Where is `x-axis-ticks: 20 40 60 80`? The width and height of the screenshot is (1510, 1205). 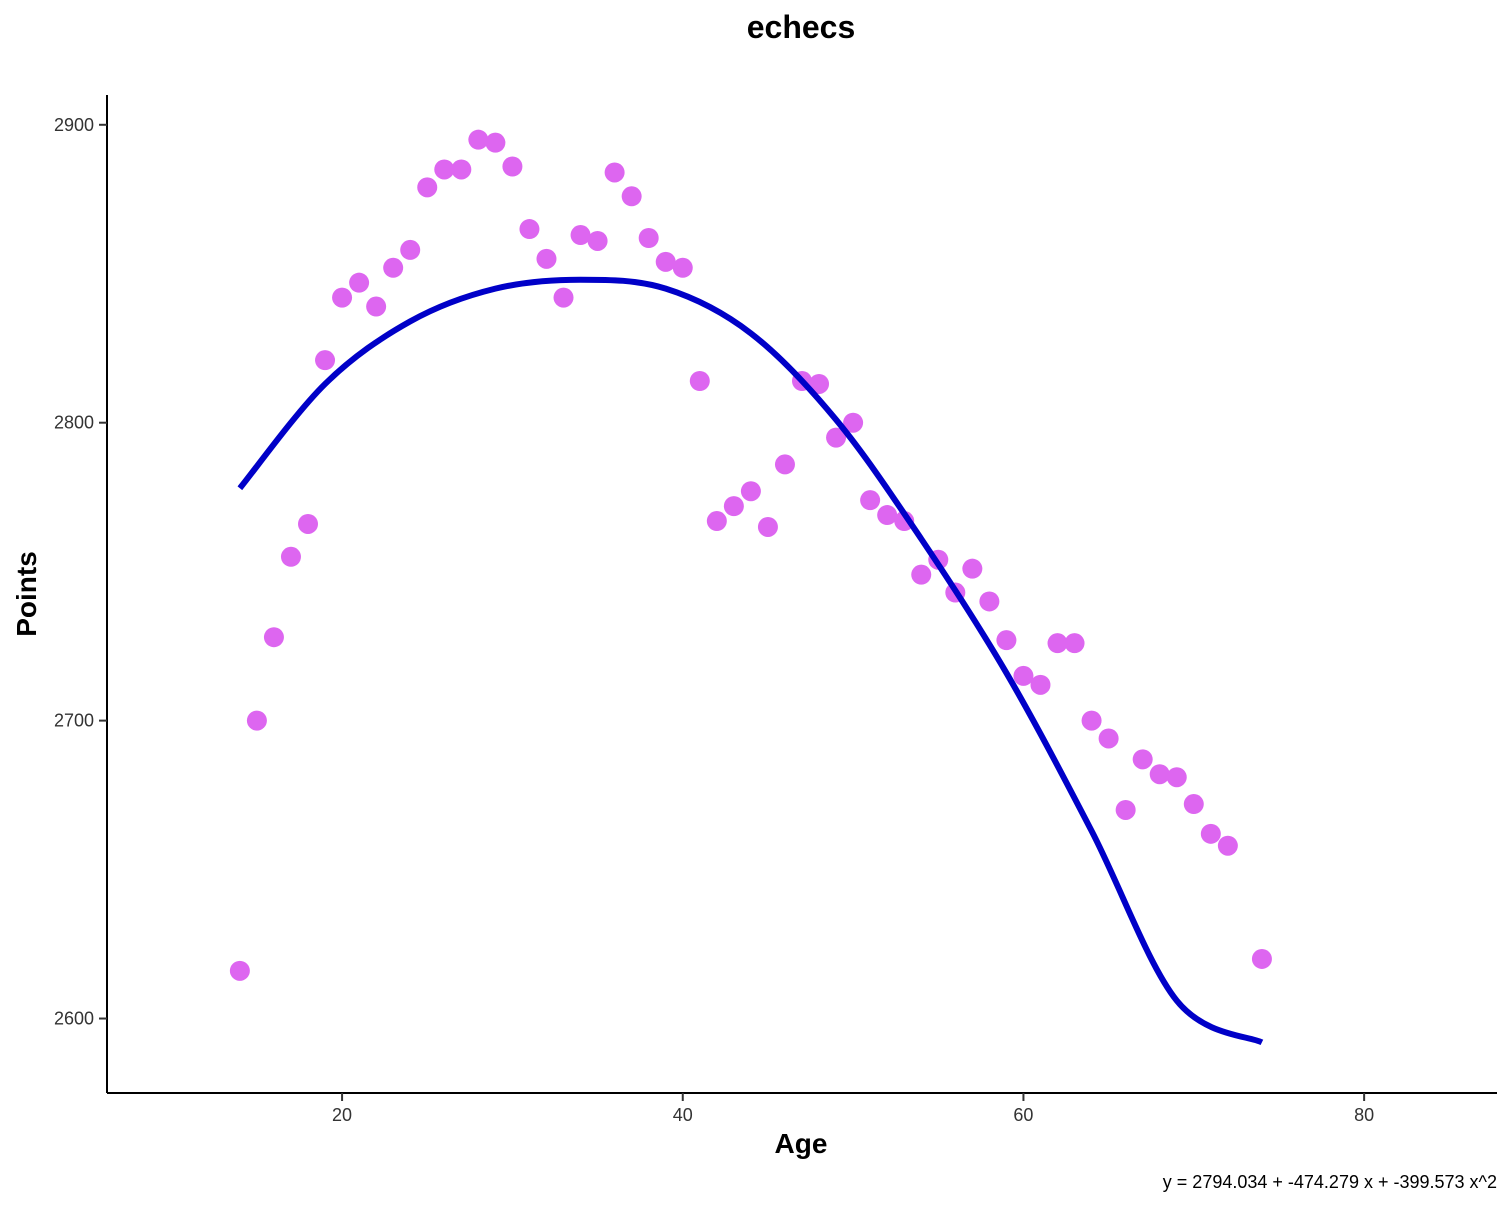 x-axis-ticks: 20 40 60 80 is located at coordinates (853, 1109).